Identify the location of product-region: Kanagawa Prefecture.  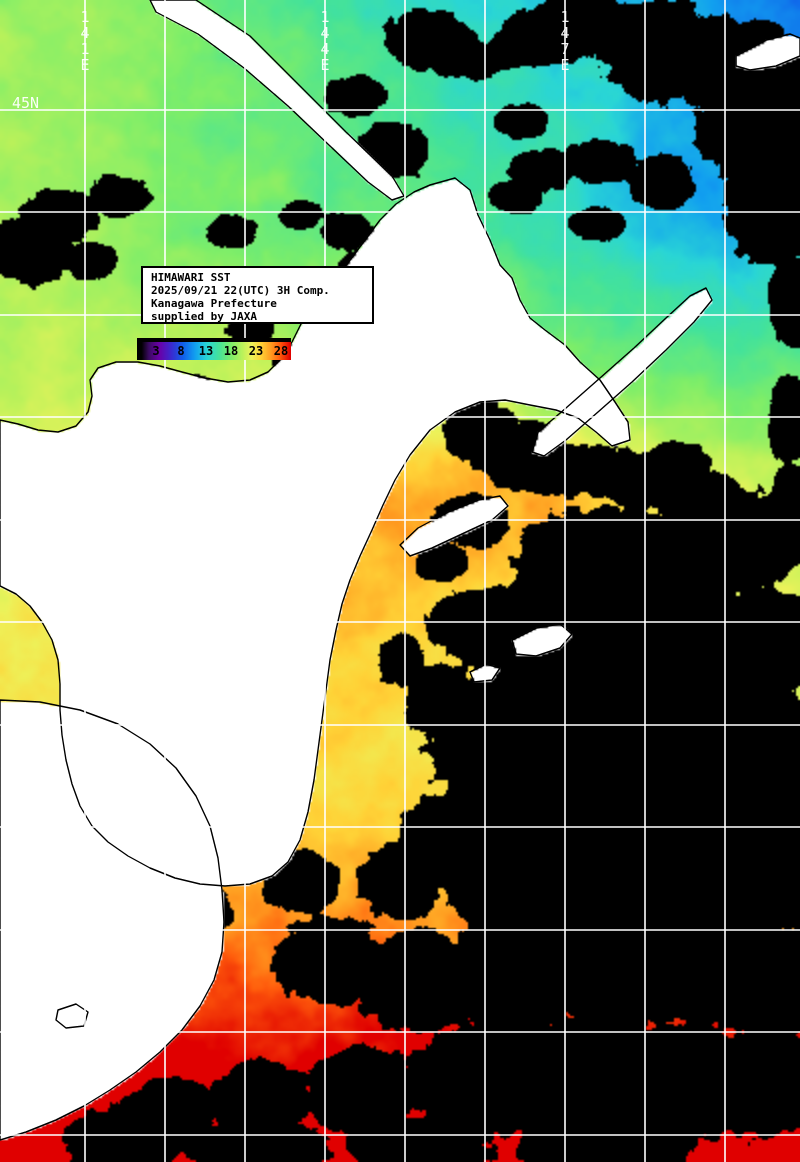
(214, 303).